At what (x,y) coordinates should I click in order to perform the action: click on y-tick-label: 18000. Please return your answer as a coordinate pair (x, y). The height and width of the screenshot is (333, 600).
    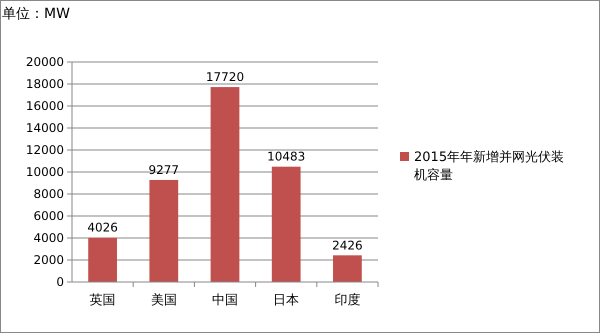
    Looking at the image, I should click on (45, 84).